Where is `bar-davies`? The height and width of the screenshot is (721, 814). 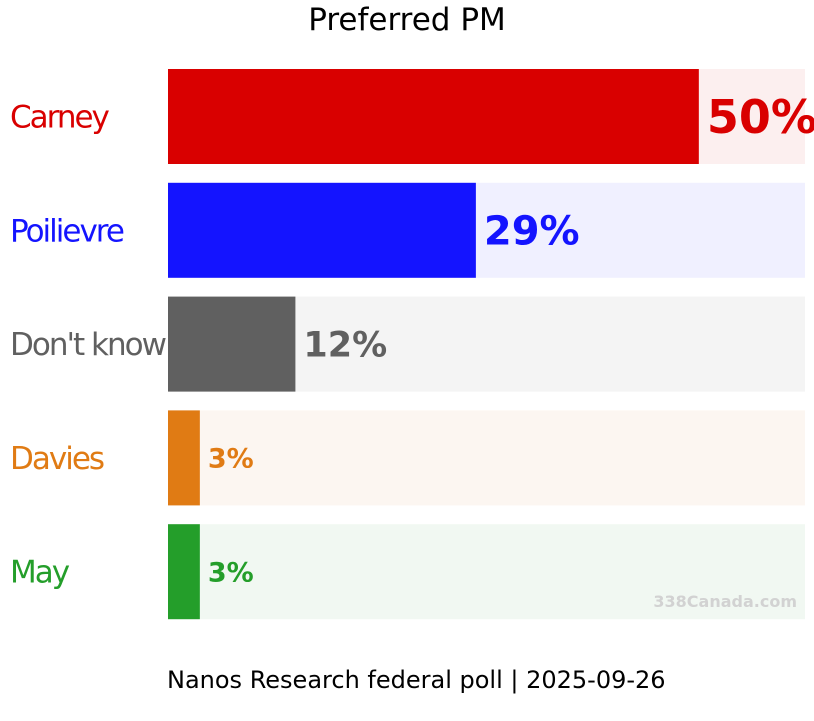
bar-davies is located at coordinates (184, 458).